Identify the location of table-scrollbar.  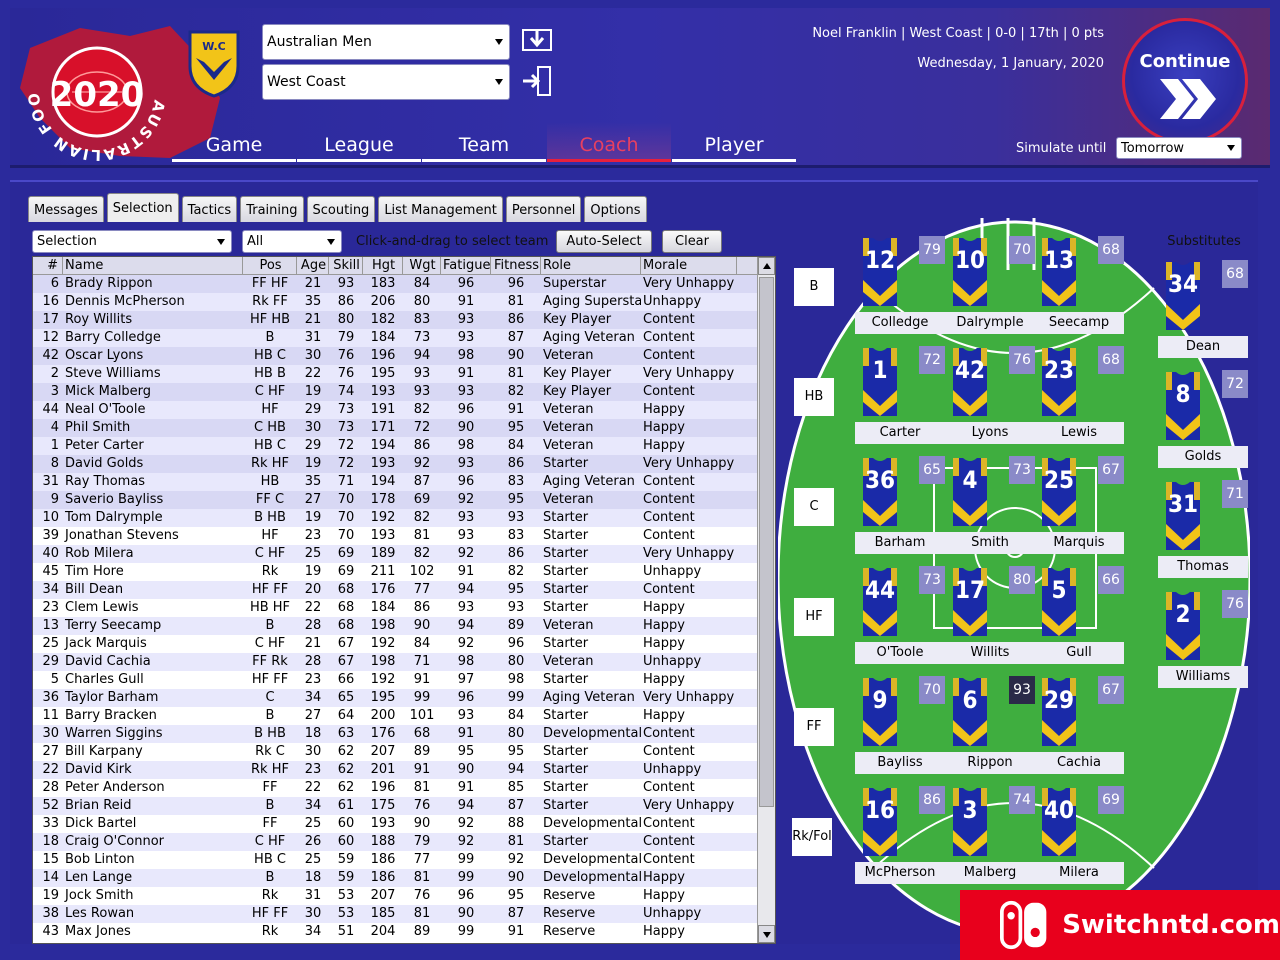
(766, 600).